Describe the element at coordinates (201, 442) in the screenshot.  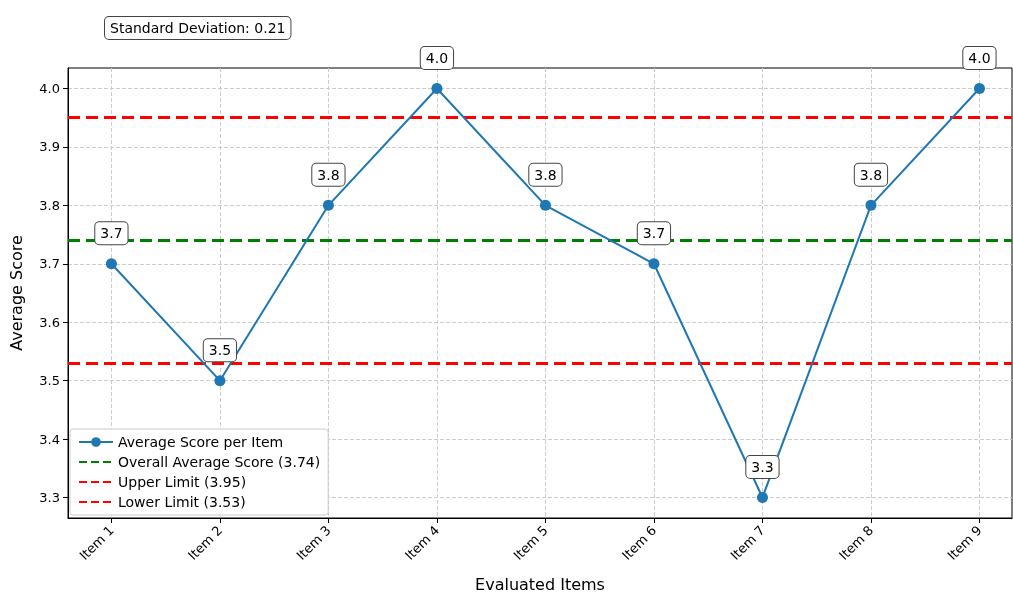
I see `legend-label: Average Score per Item` at that location.